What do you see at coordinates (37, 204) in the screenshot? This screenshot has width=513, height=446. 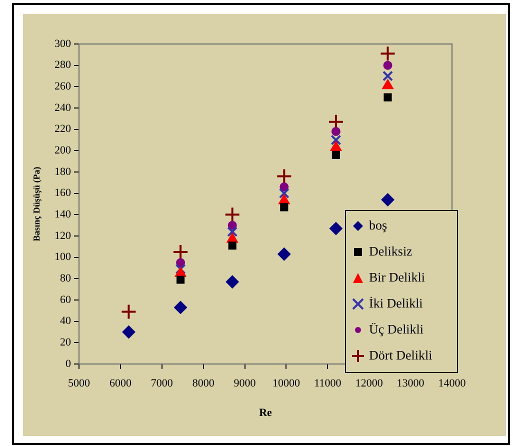 I see `y-axis-title: Basınç Düşüşü (Pa)` at bounding box center [37, 204].